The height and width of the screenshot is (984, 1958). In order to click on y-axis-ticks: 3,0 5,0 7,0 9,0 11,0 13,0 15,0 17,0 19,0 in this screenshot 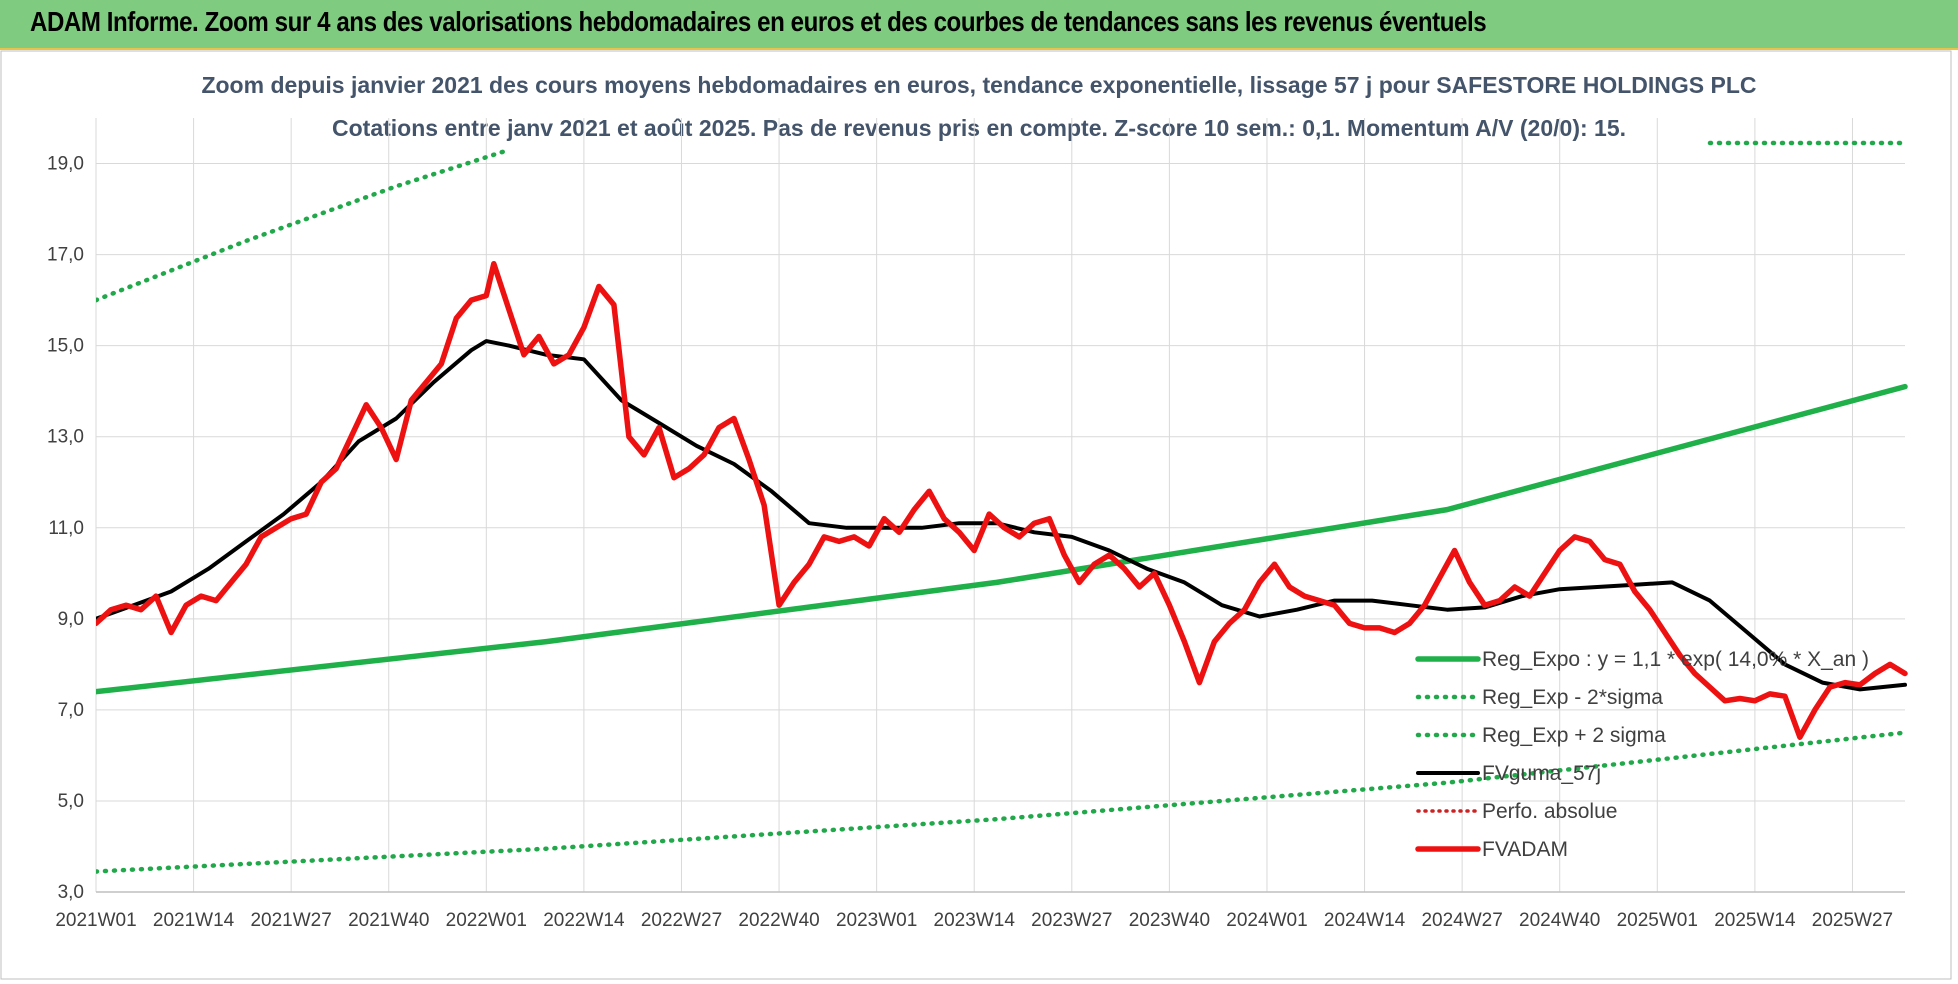, I will do `click(65, 528)`.